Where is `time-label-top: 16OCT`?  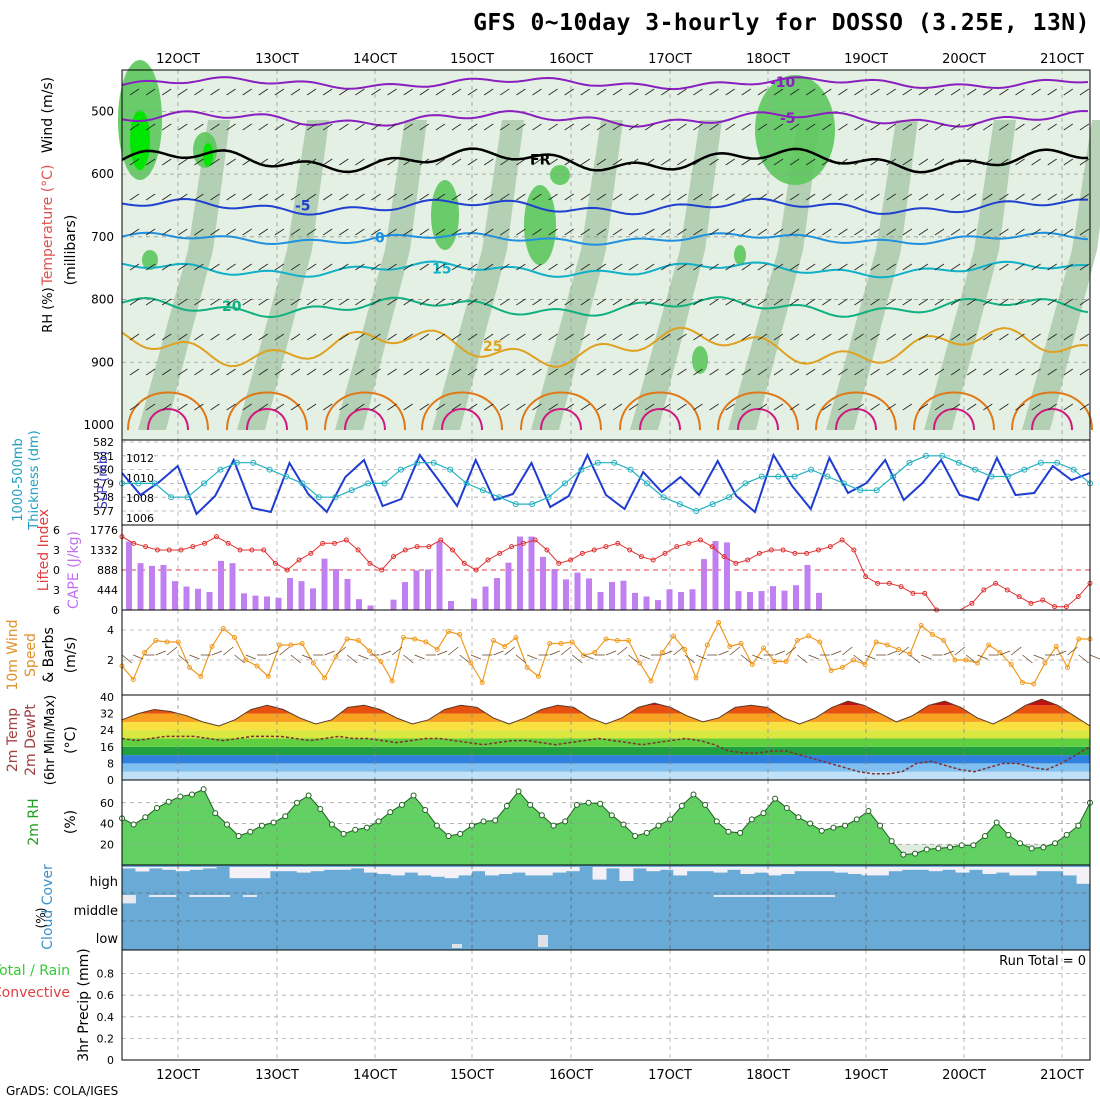
time-label-top: 16OCT is located at coordinates (571, 59).